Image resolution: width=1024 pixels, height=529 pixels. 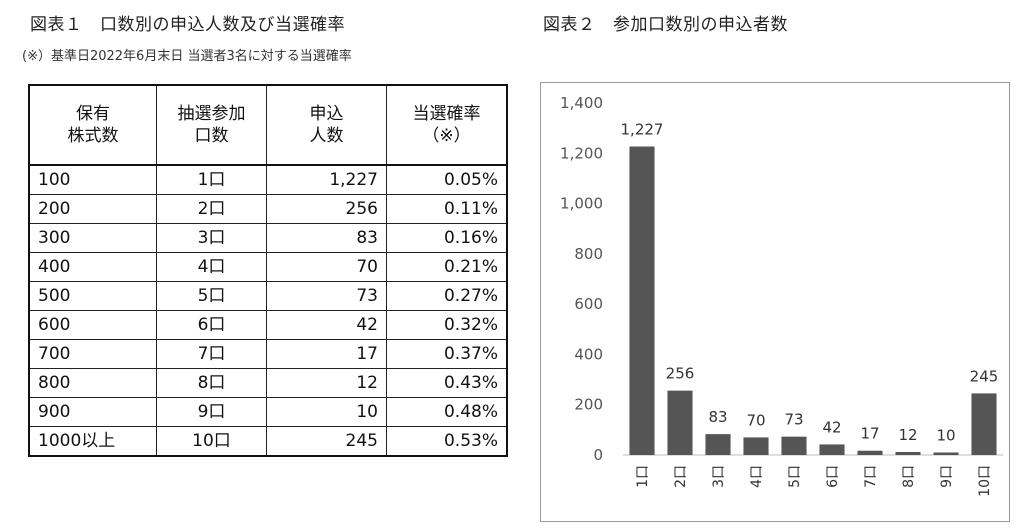 What do you see at coordinates (984, 376) in the screenshot?
I see `bar-data-label: 245` at bounding box center [984, 376].